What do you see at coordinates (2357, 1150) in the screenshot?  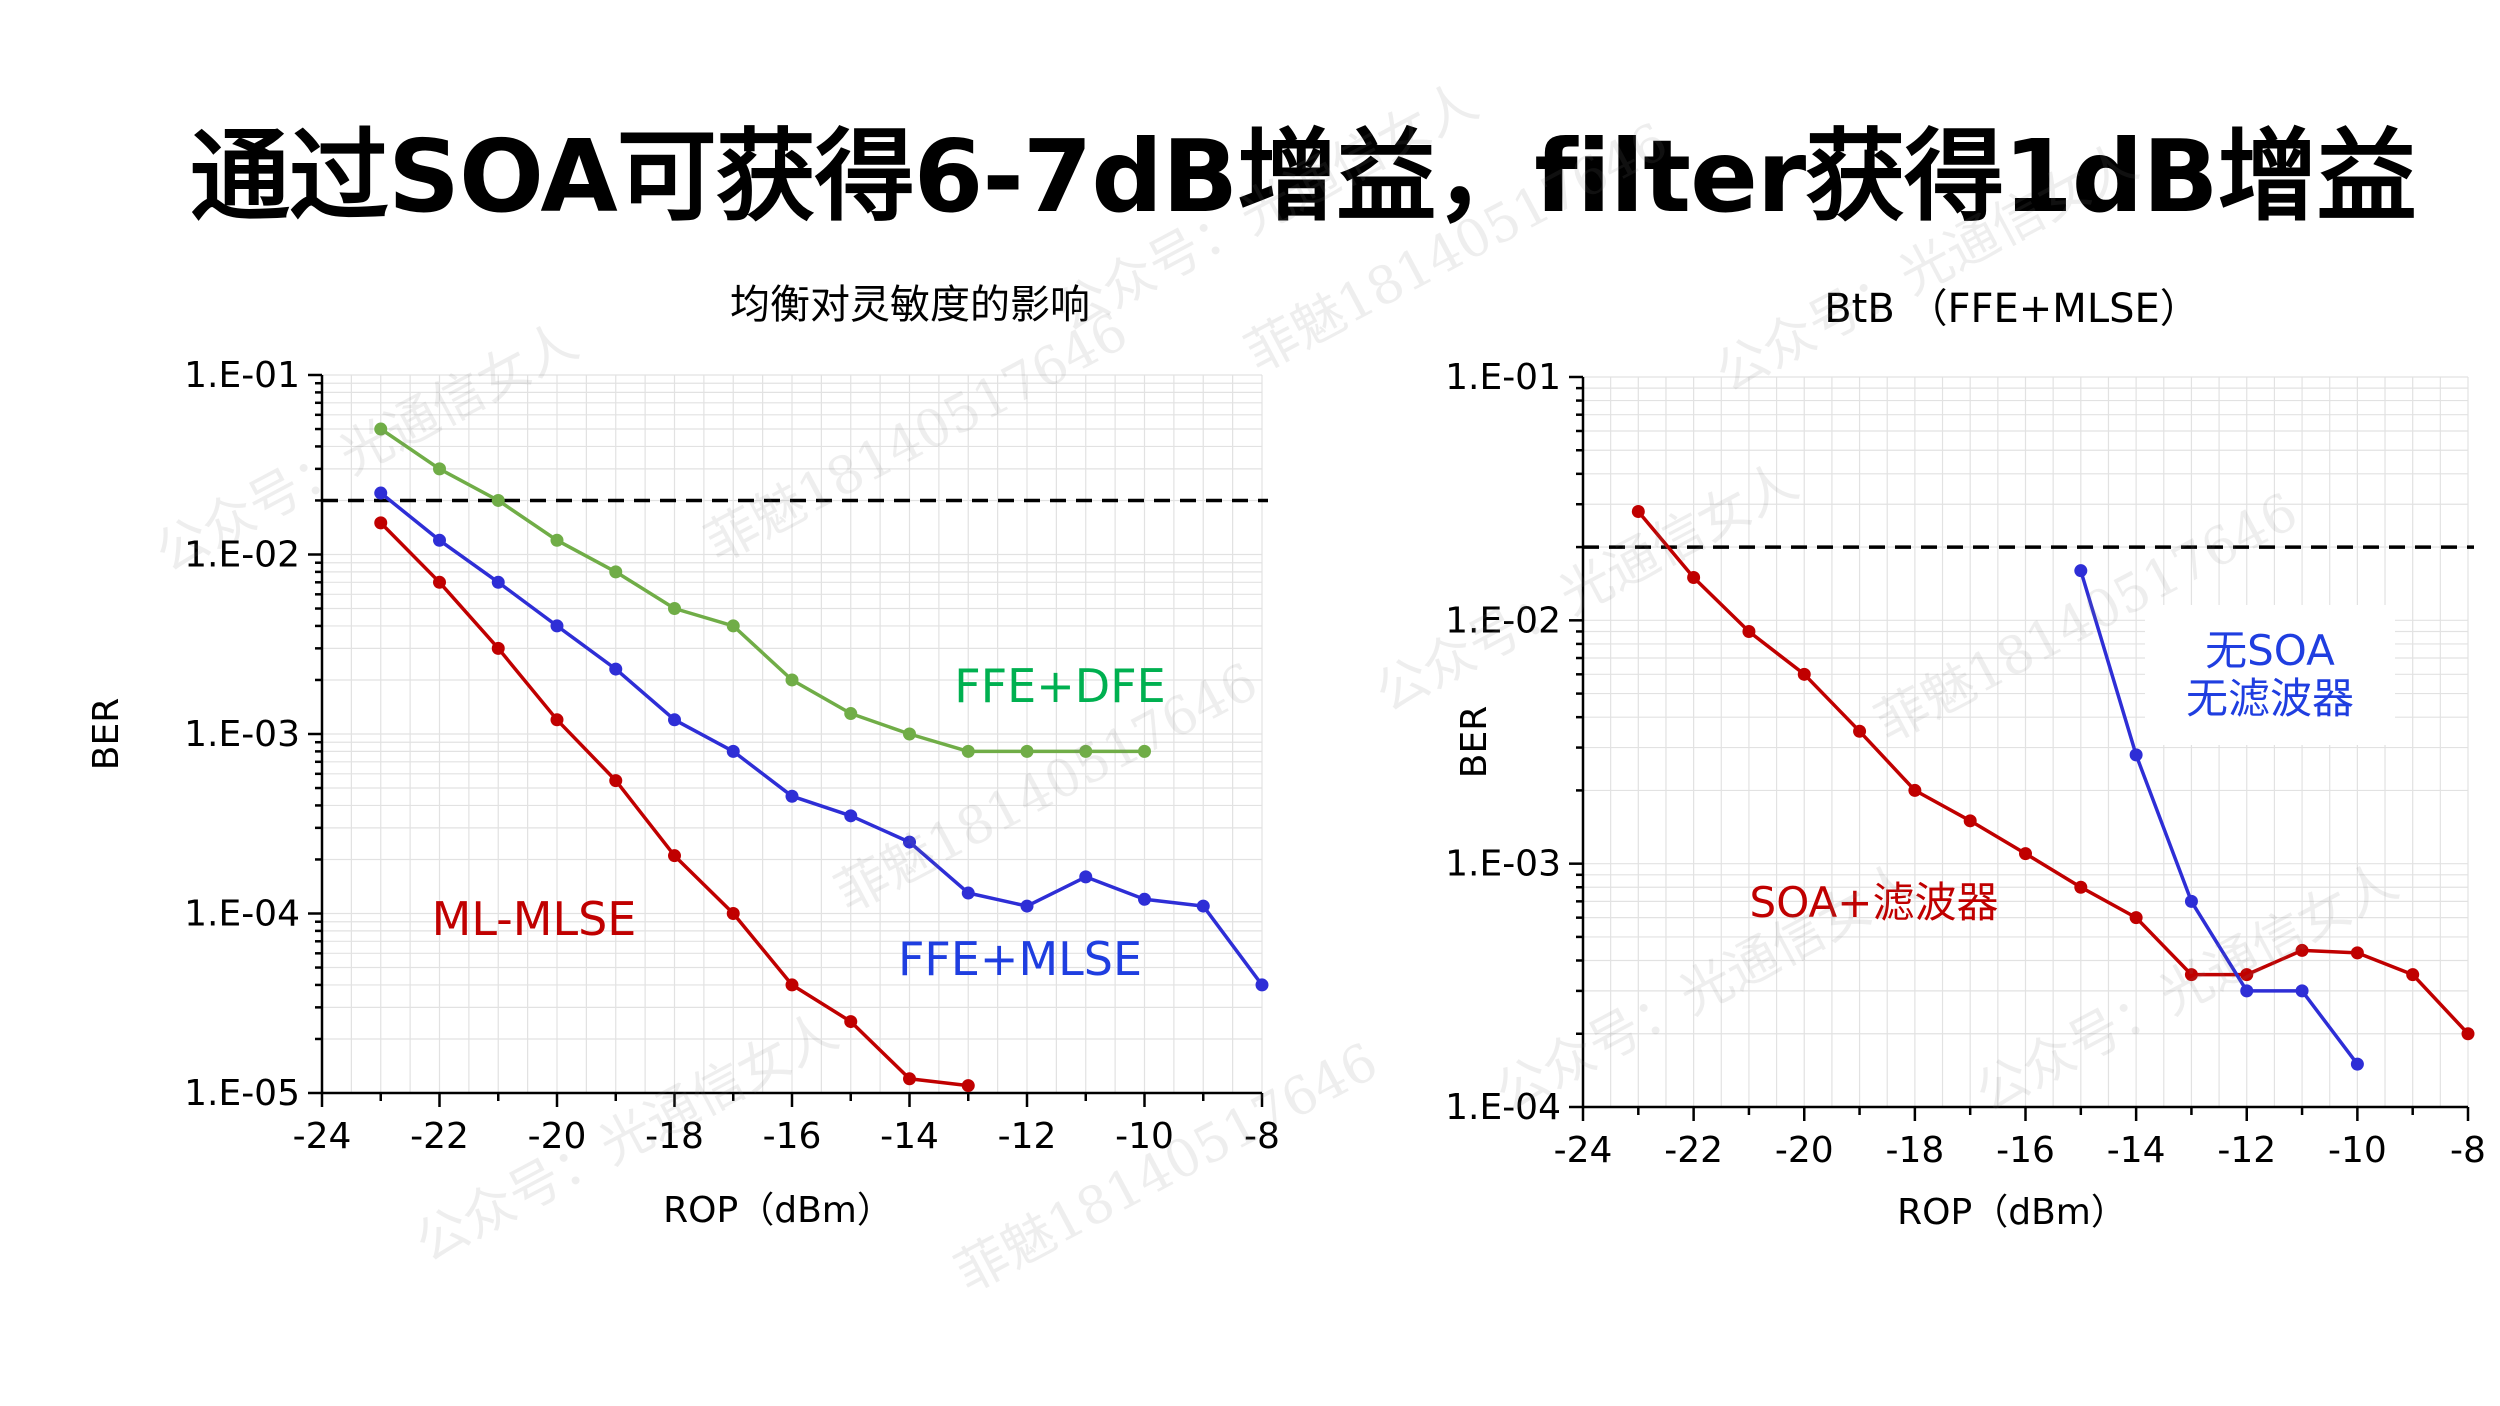 I see `x-tick-label: -10` at bounding box center [2357, 1150].